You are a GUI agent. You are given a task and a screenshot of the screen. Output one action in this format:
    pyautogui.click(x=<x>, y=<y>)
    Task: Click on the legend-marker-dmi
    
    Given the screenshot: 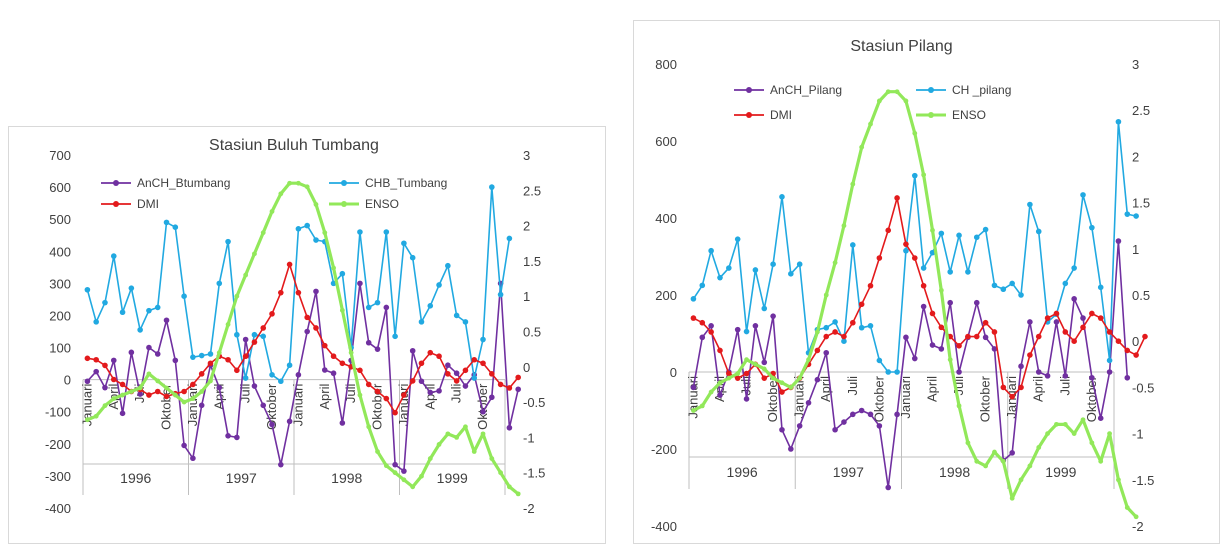 What is the action you would take?
    pyautogui.click(x=749, y=115)
    